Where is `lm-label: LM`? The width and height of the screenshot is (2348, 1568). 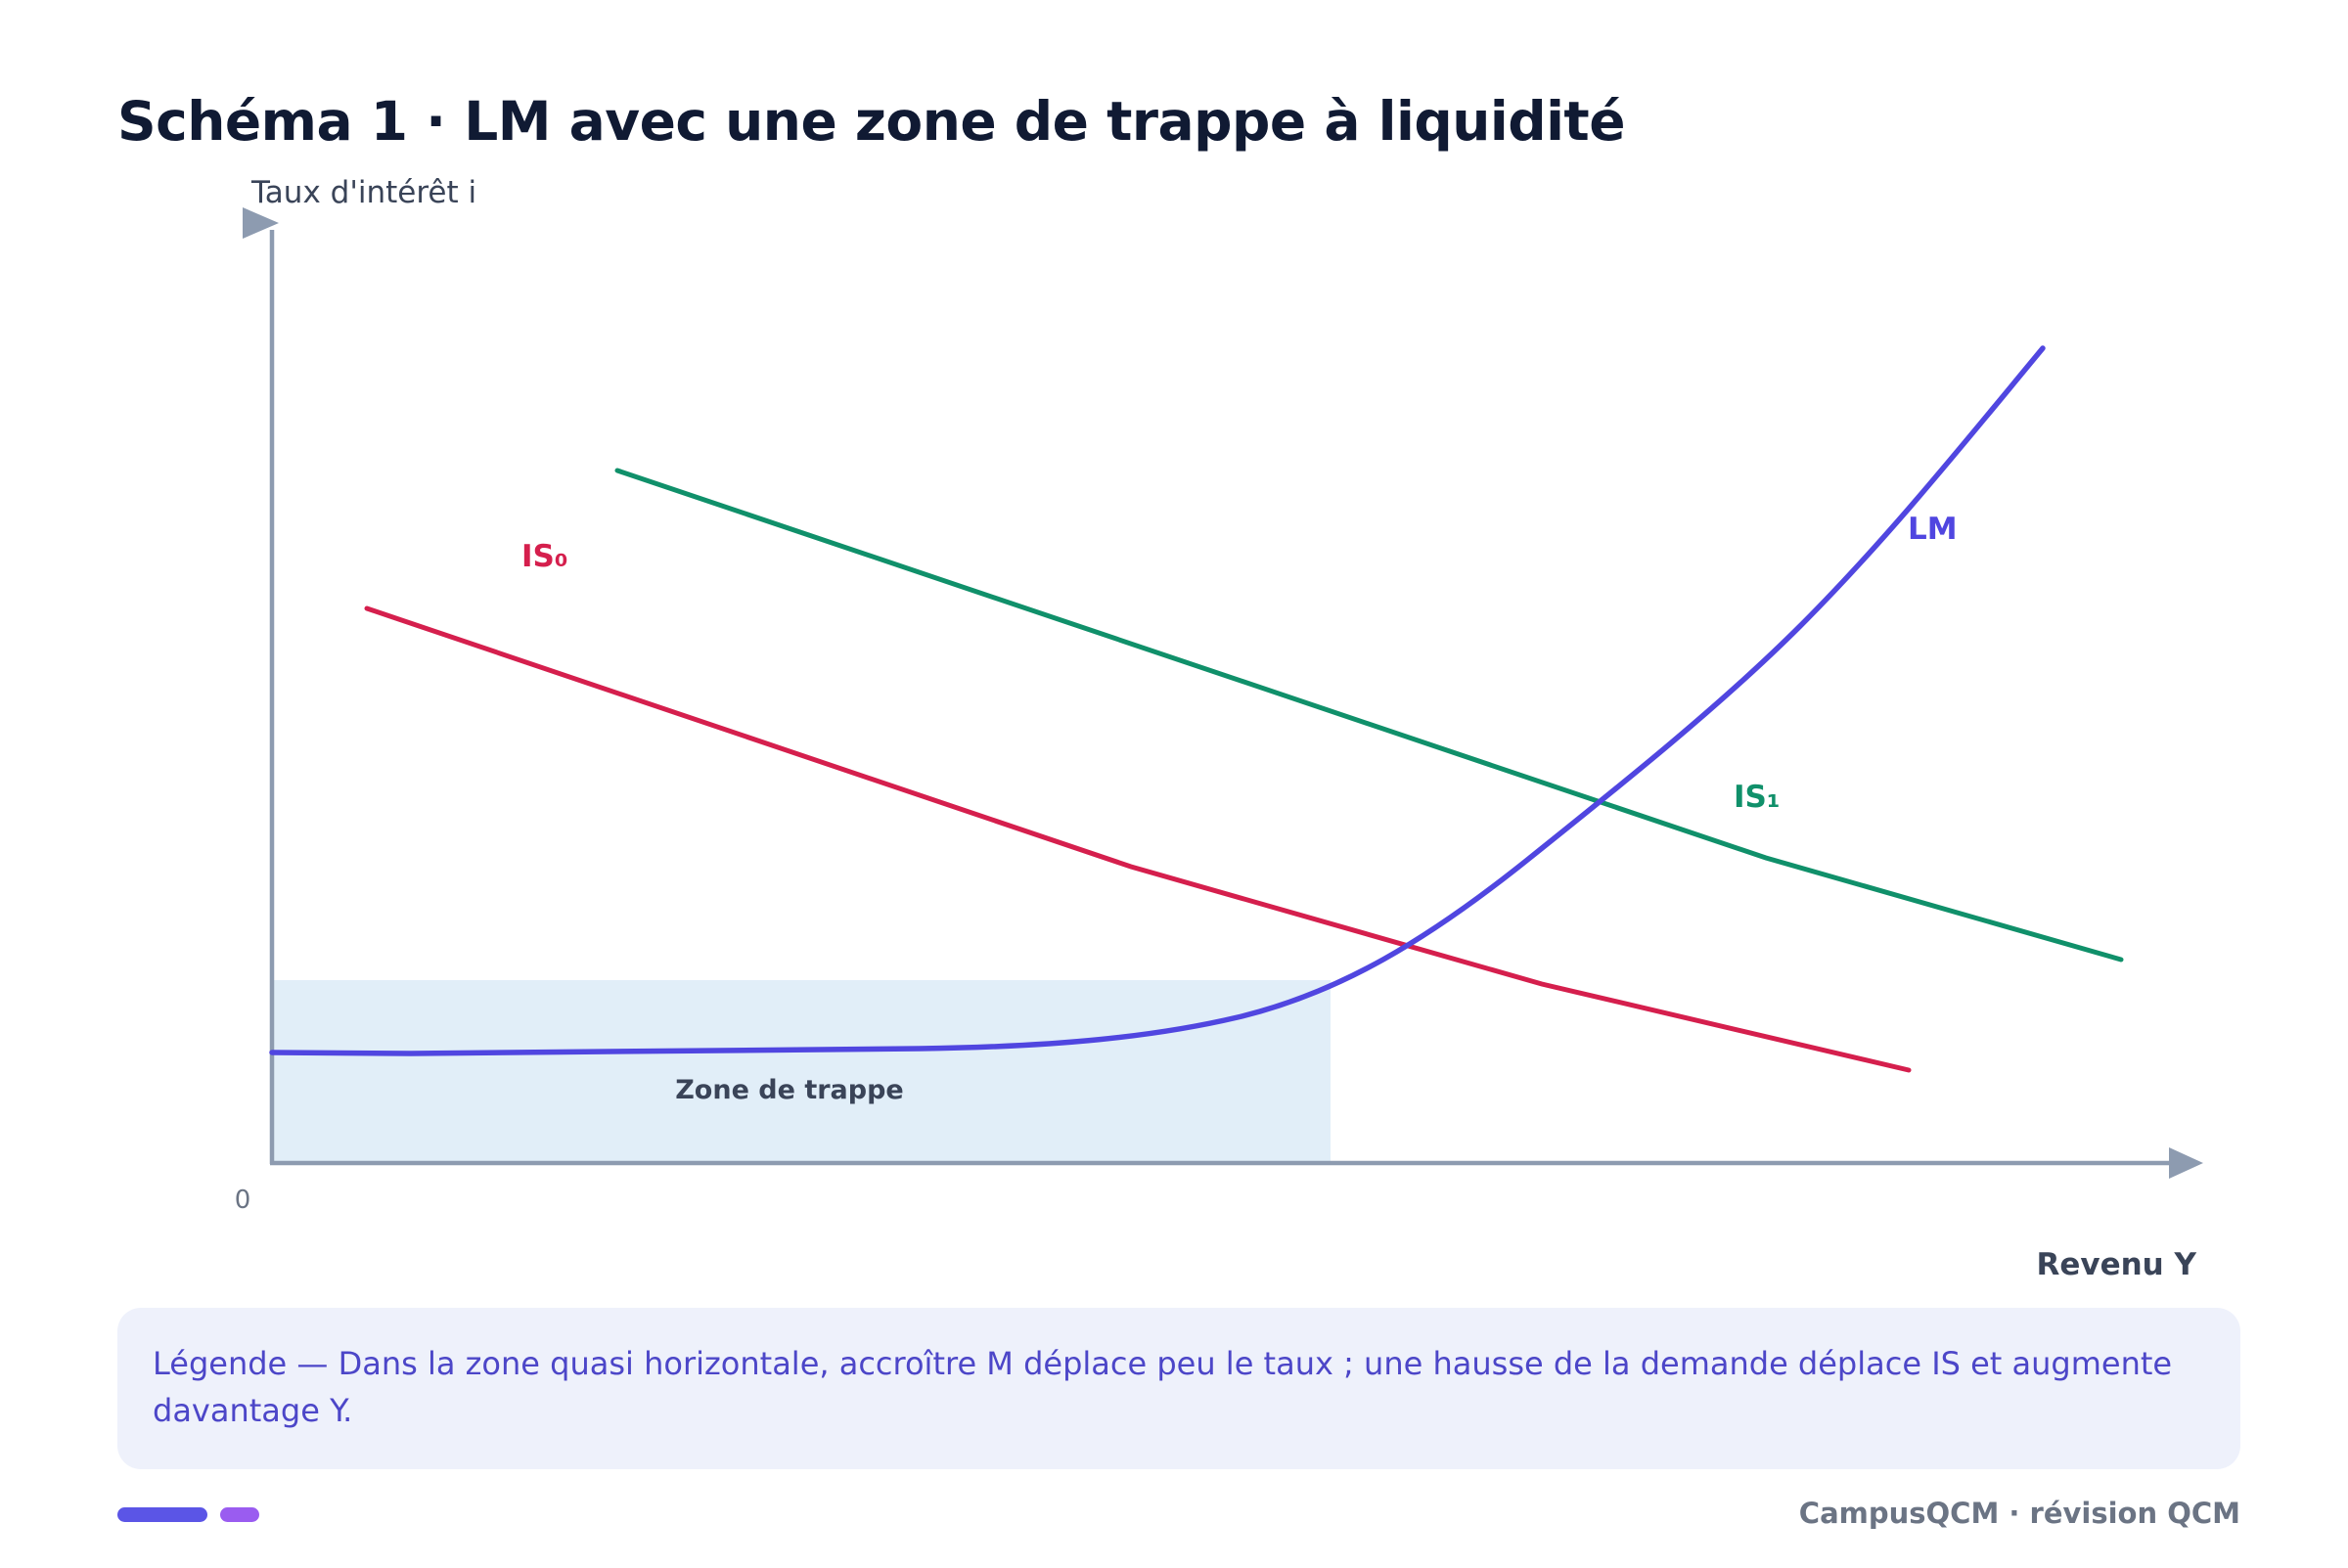 lm-label: LM is located at coordinates (1933, 529).